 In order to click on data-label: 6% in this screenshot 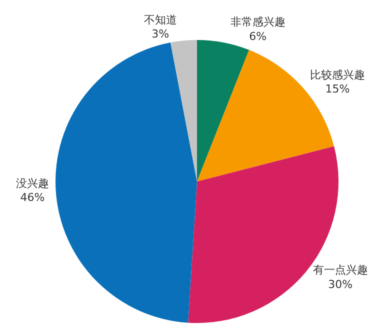, I will do `click(258, 36)`.